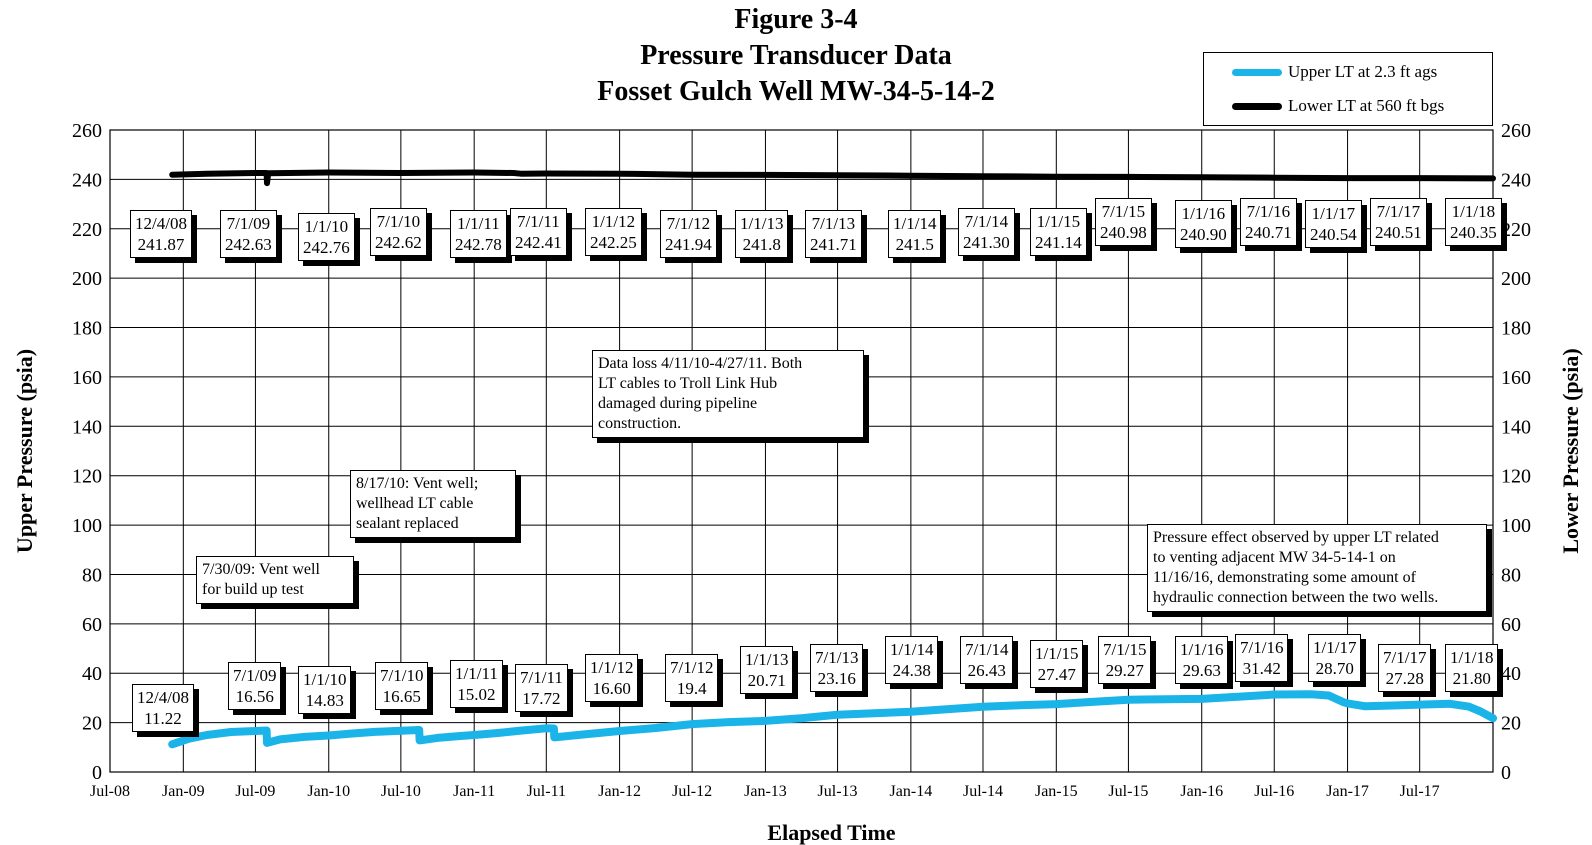  What do you see at coordinates (1268, 222) in the screenshot?
I see `data-label-lower: 7/1/16 240.71` at bounding box center [1268, 222].